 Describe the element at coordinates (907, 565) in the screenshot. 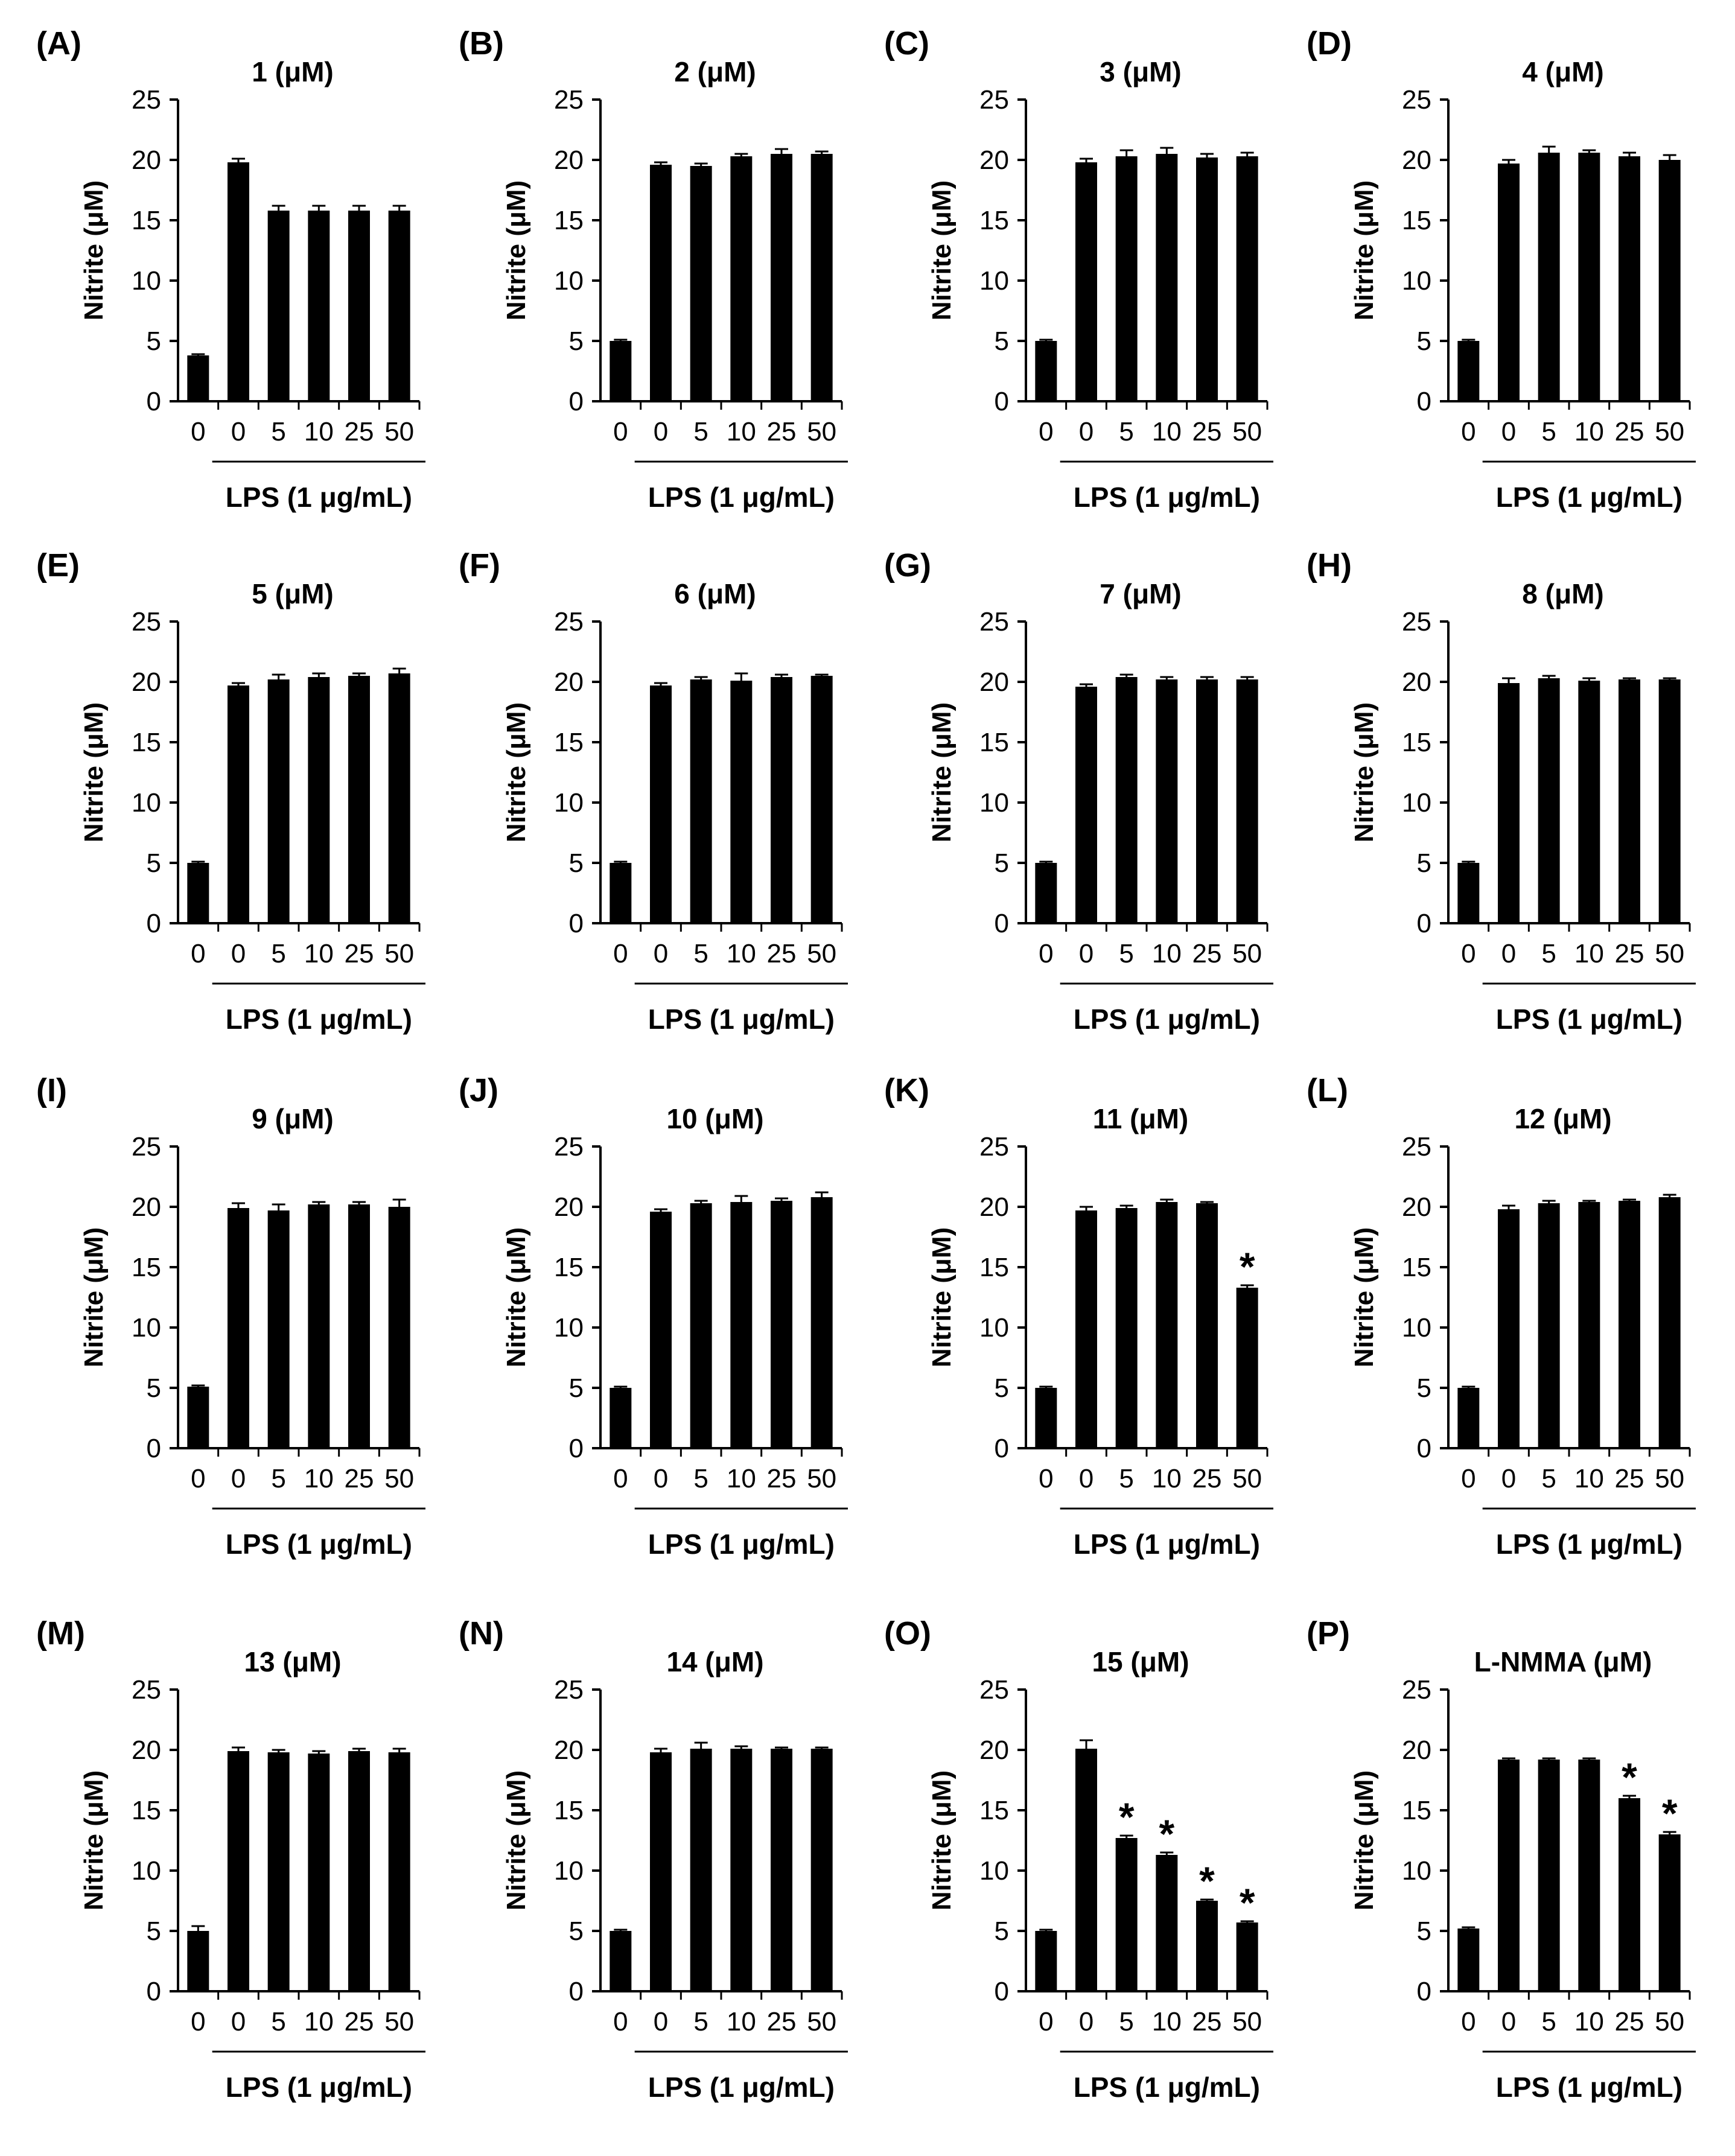

I see `panel-label: (G)` at that location.